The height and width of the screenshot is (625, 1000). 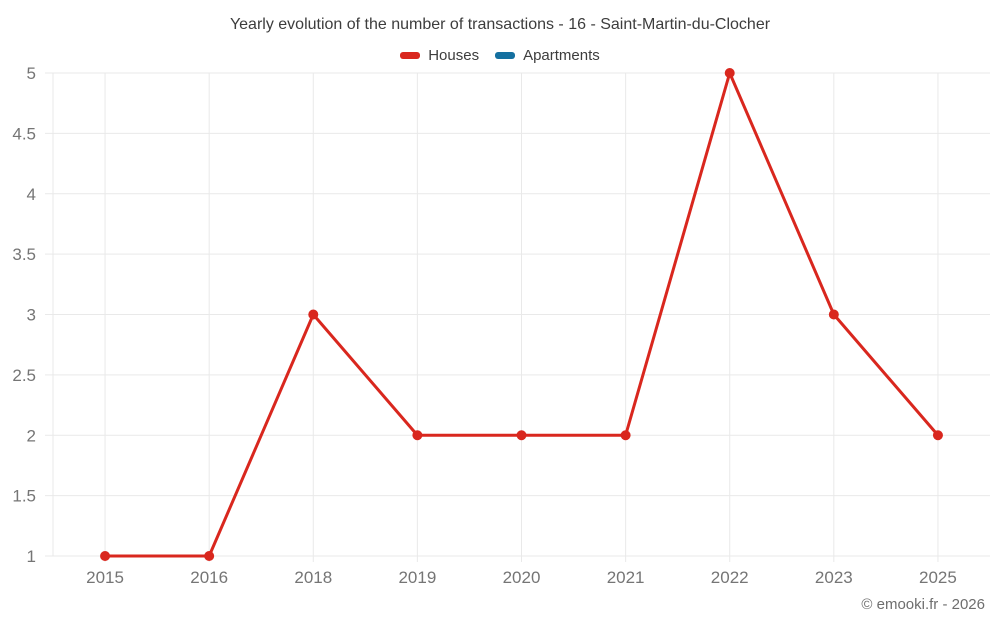 What do you see at coordinates (24, 254) in the screenshot?
I see `y-axis-tick-label: 3.5` at bounding box center [24, 254].